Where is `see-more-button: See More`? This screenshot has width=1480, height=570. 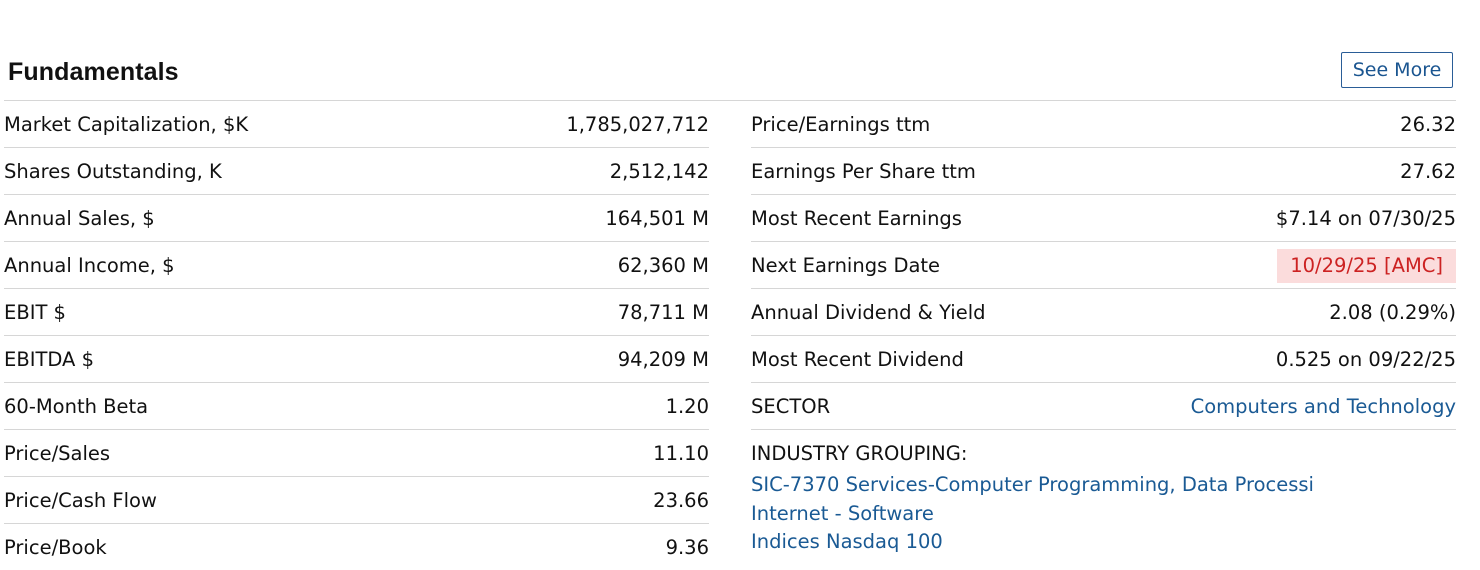
see-more-button: See More is located at coordinates (1397, 70).